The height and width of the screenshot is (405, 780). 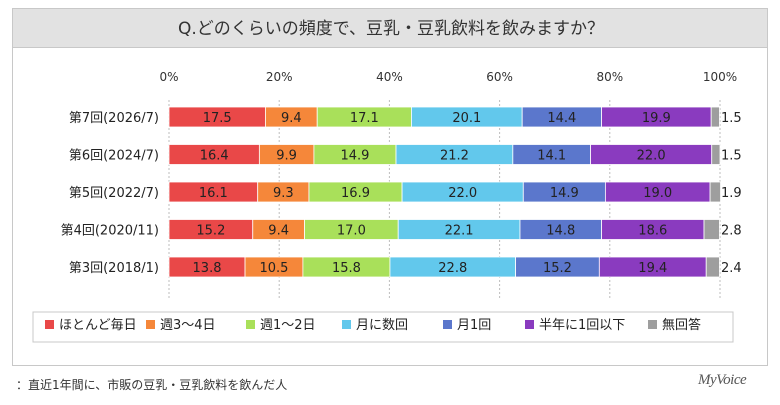 I want to click on data-label: 16.9, so click(x=355, y=193).